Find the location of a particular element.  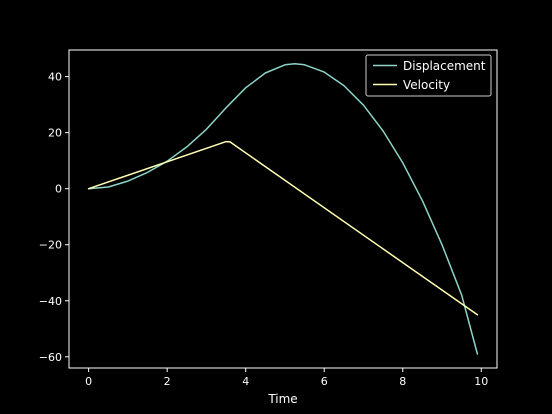

y-tick-label: −20 is located at coordinates (50, 245).